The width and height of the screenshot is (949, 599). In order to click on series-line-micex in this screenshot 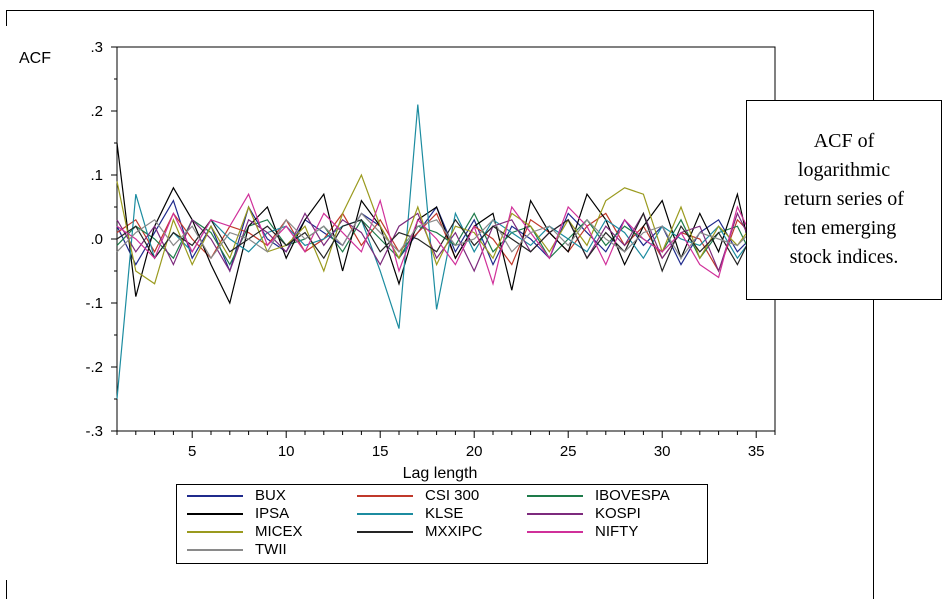, I will do `click(436, 229)`.